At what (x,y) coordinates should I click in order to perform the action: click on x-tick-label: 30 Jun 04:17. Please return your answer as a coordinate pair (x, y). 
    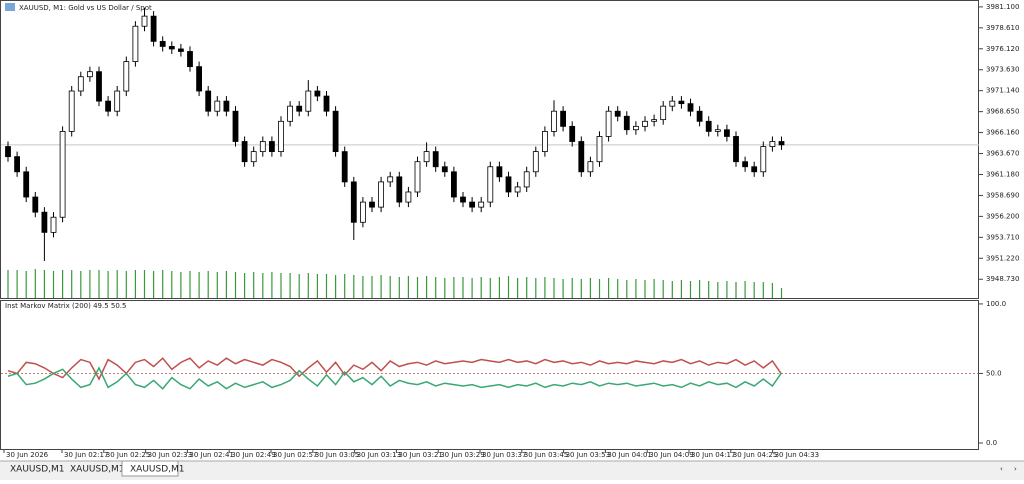
    Looking at the image, I should click on (713, 455).